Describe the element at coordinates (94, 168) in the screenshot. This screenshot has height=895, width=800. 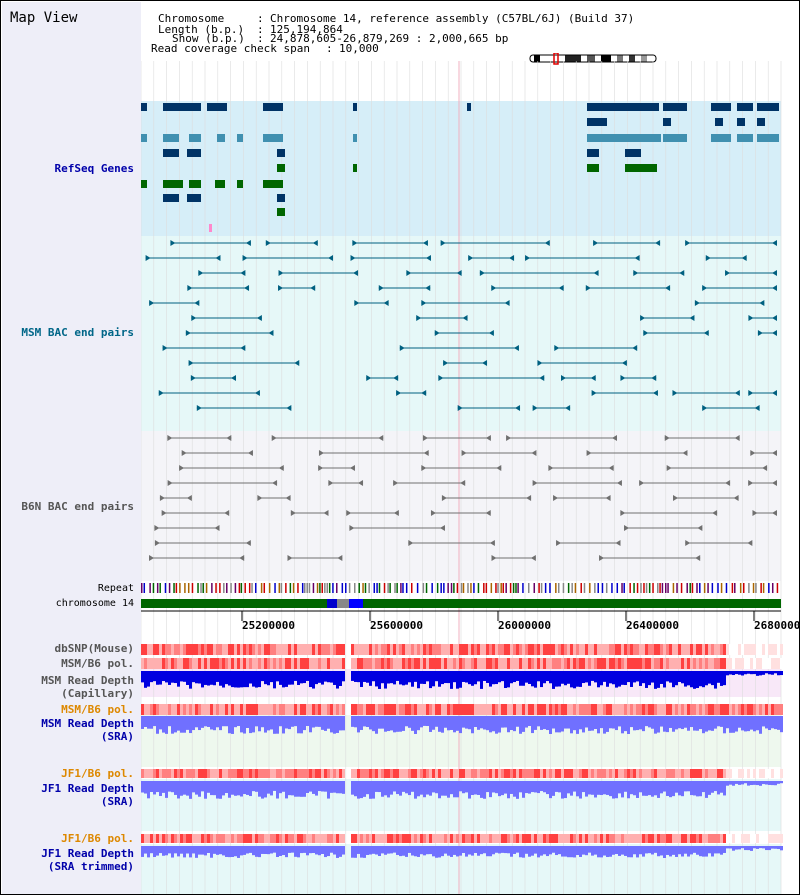
I see `refseq-genes-label: RefSeq Genes` at that location.